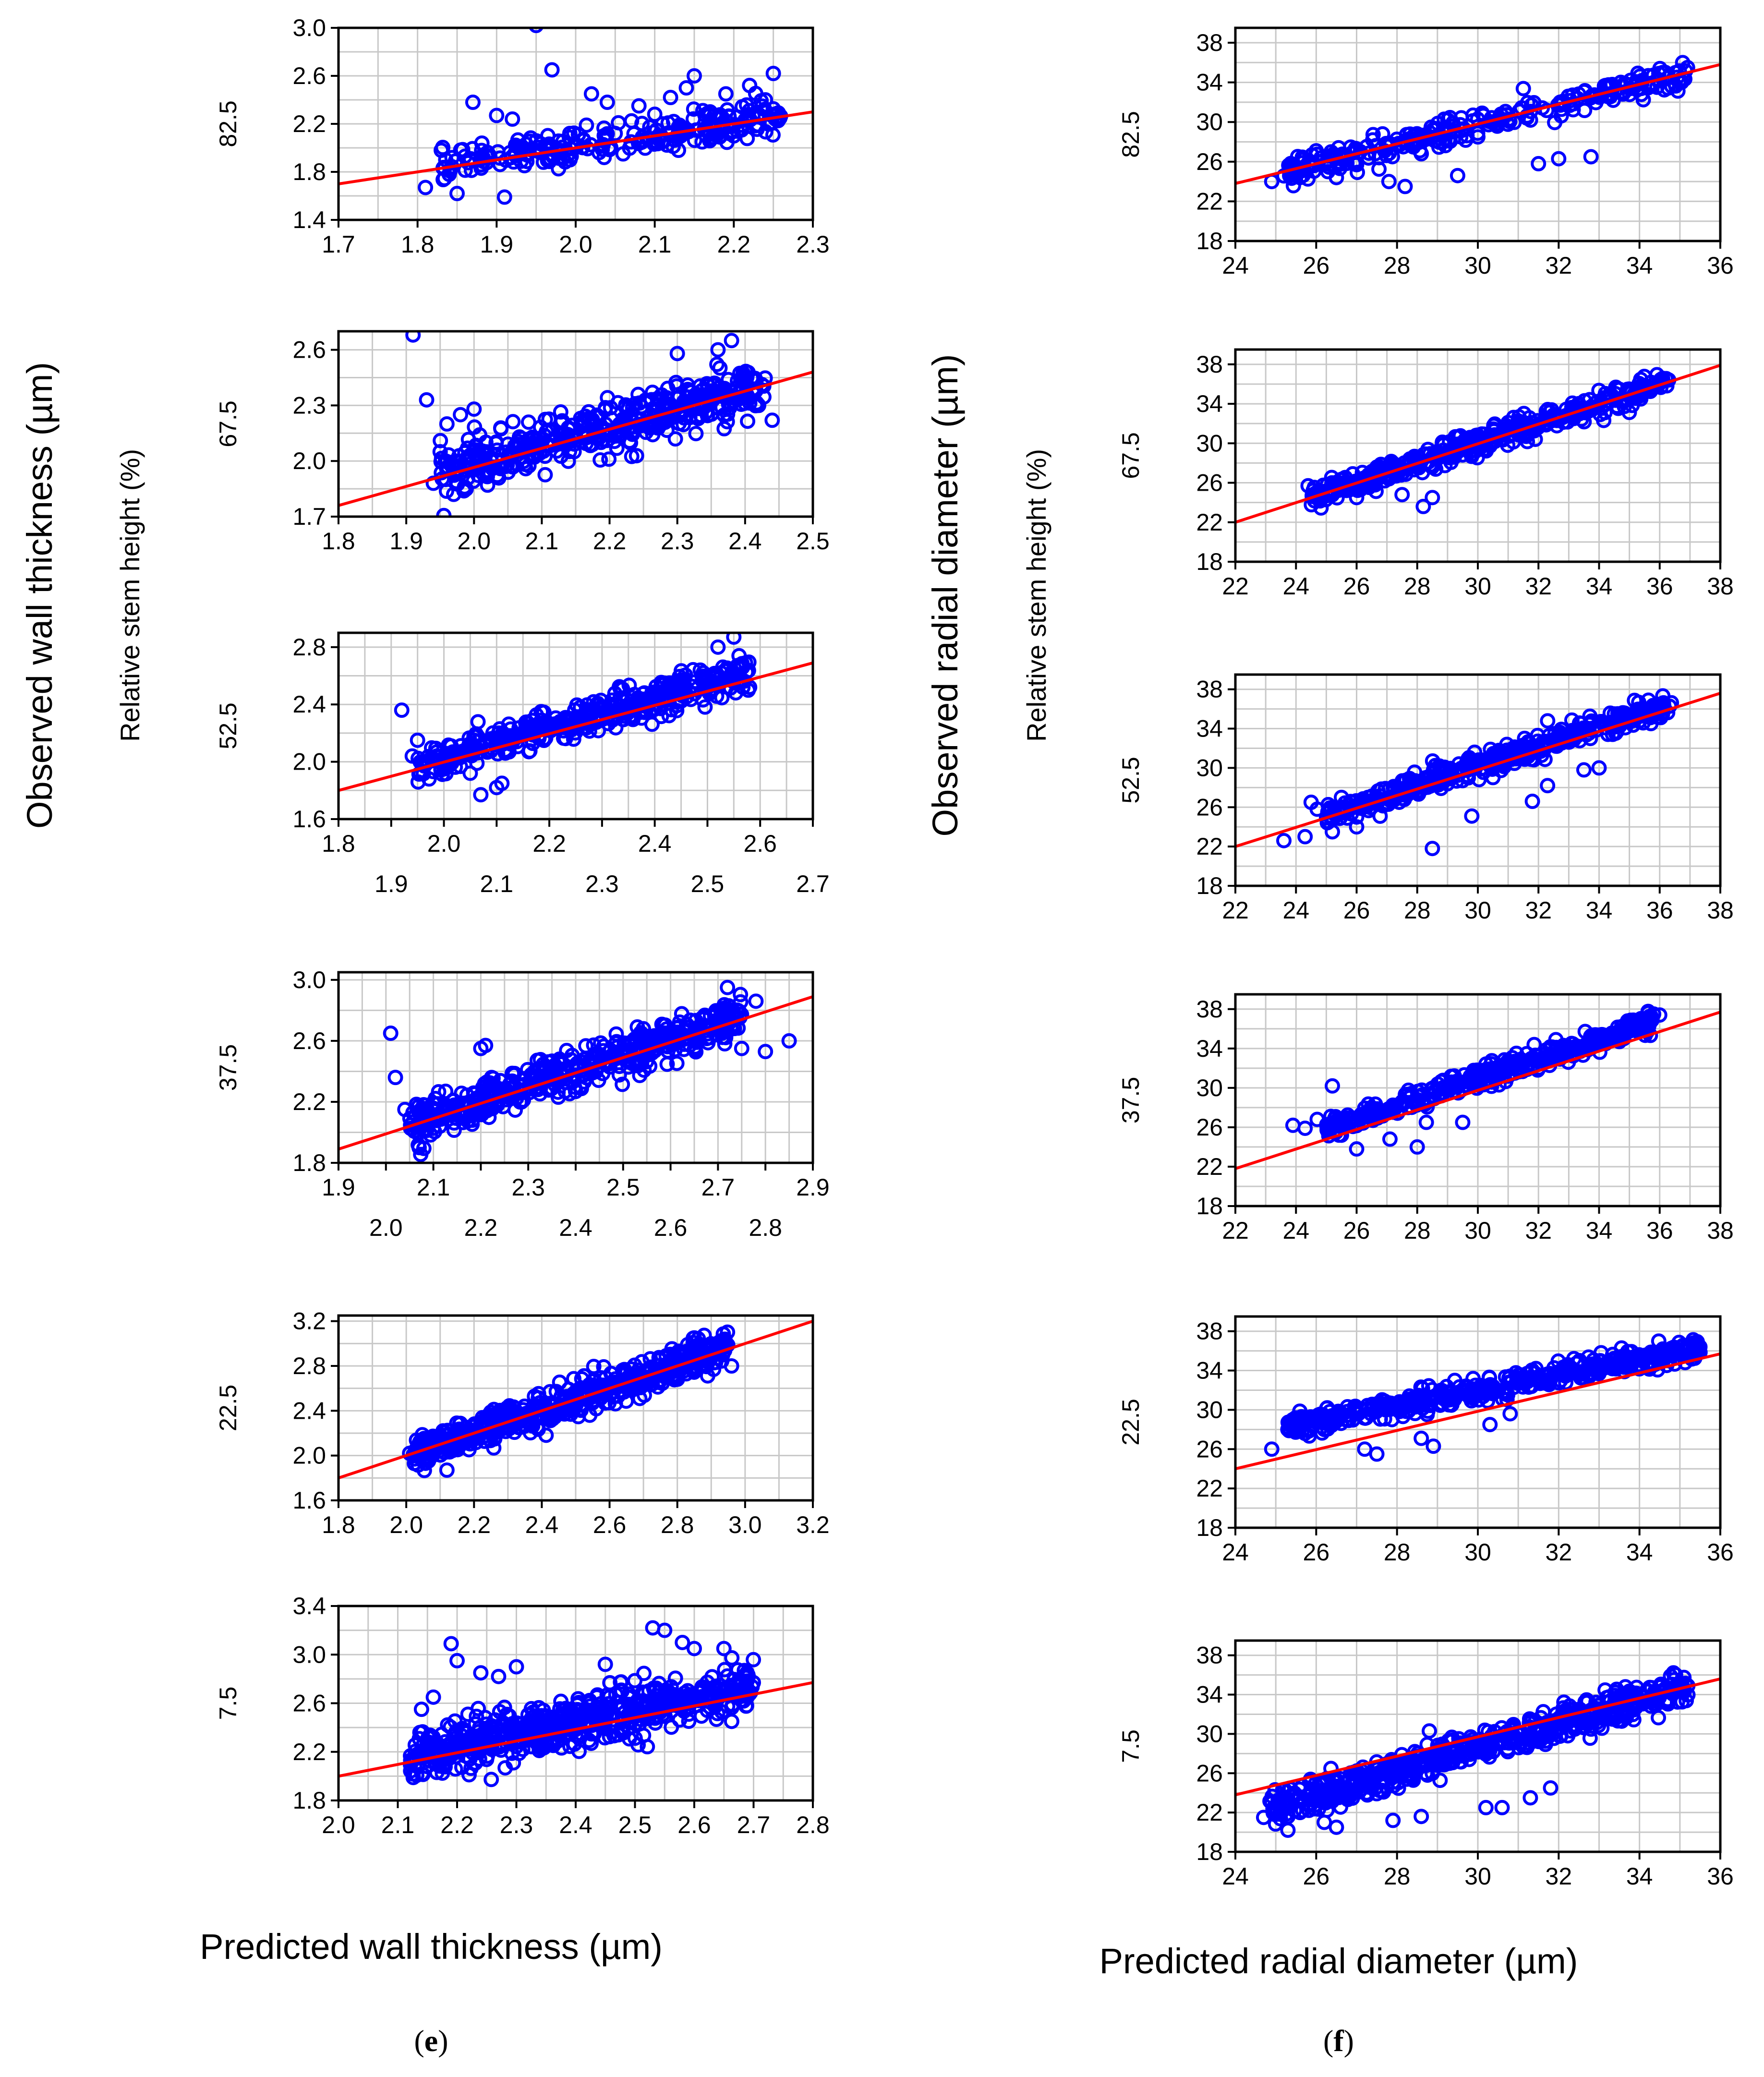  Describe the element at coordinates (309, 819) in the screenshot. I see `y-tick-label: 1.6` at that location.